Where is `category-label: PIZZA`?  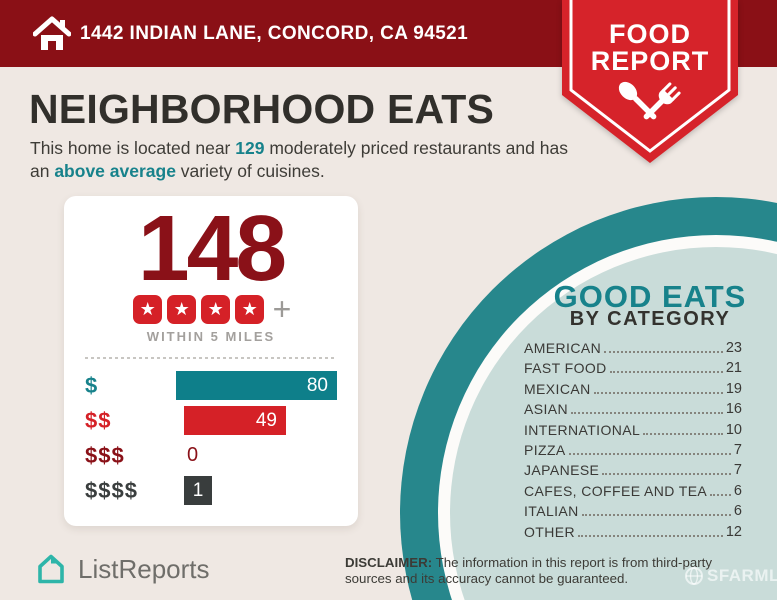
category-label: PIZZA is located at coordinates (545, 449).